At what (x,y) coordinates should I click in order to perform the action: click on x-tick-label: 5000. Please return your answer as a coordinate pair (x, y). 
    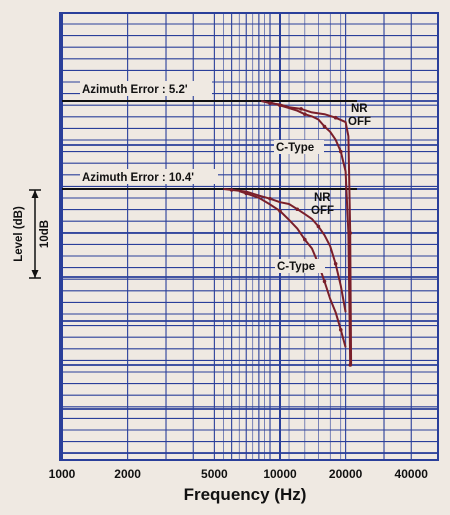
    Looking at the image, I should click on (214, 474).